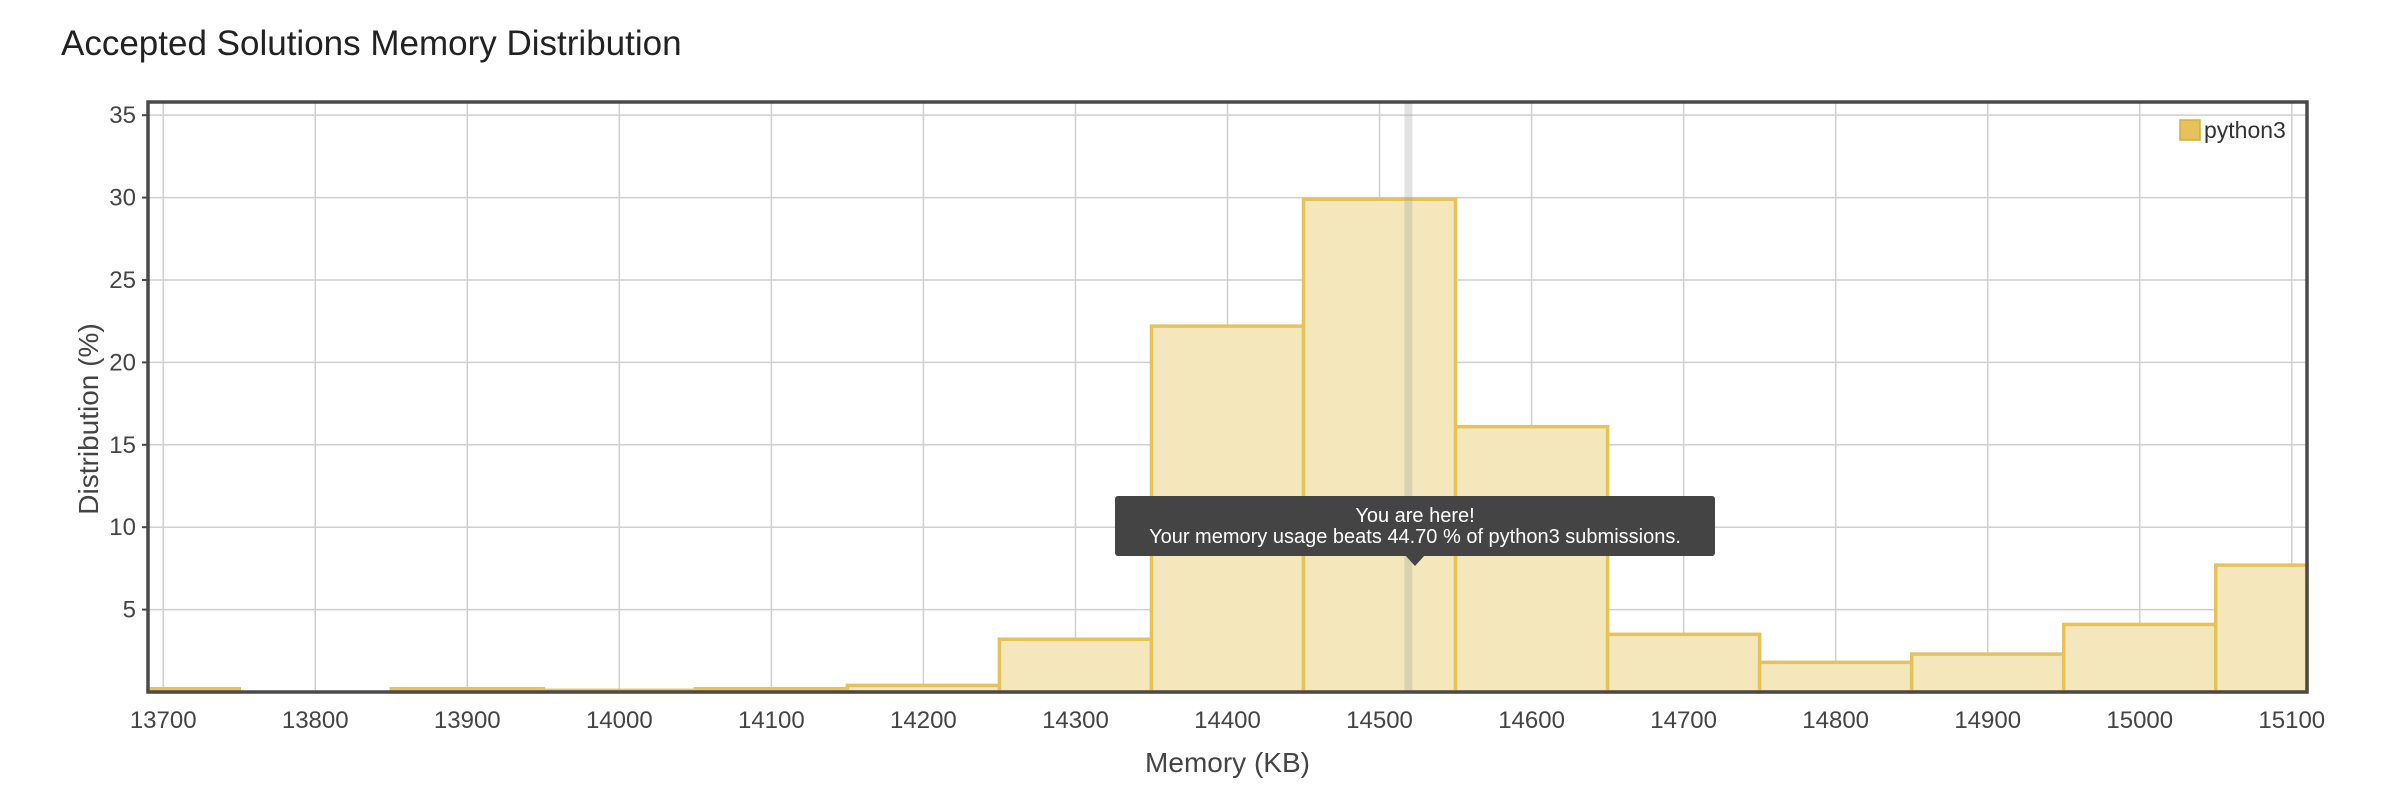 The width and height of the screenshot is (2384, 812). I want to click on x-axis-title: Memory (KB), so click(1227, 762).